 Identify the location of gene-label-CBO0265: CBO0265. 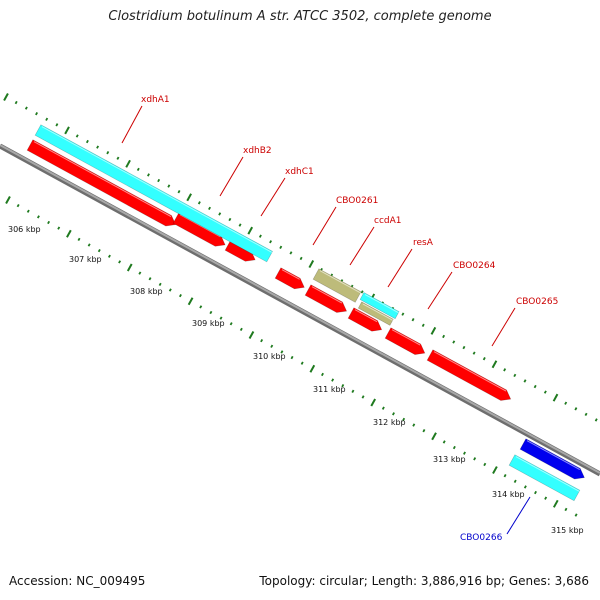
(537, 302).